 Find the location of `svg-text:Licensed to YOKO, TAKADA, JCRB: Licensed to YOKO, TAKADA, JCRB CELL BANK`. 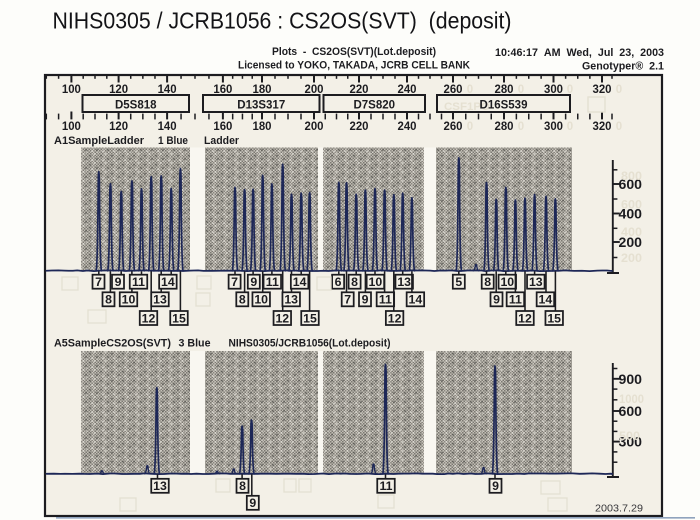

svg-text:Licensed to YOKO, TAKADA, JCRB: Licensed to YOKO, TAKADA, JCRB CELL BANK is located at coordinates (354, 66).